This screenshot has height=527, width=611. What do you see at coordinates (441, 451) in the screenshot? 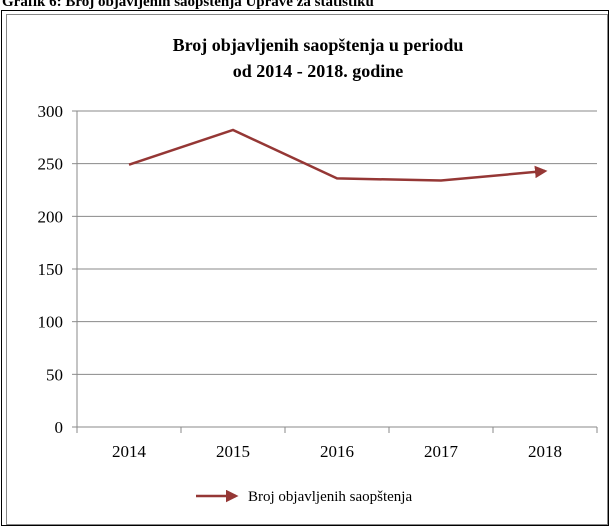
I see `x-tick-label: 2017` at bounding box center [441, 451].